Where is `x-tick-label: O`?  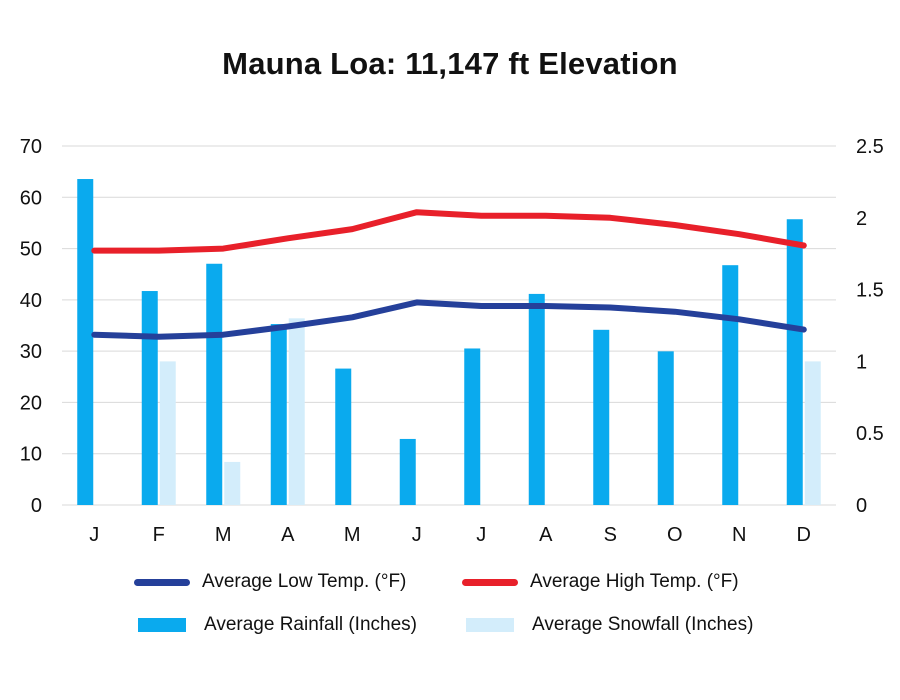 x-tick-label: O is located at coordinates (675, 535).